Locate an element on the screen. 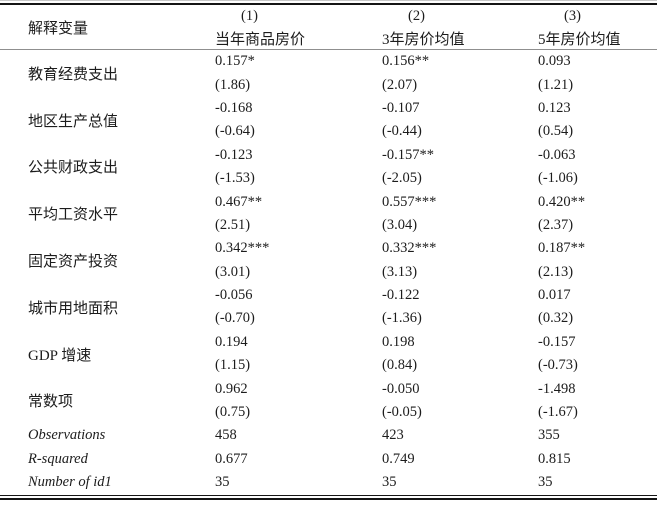 The height and width of the screenshot is (507, 657). coef-cell: 0.332*** is located at coordinates (409, 248).